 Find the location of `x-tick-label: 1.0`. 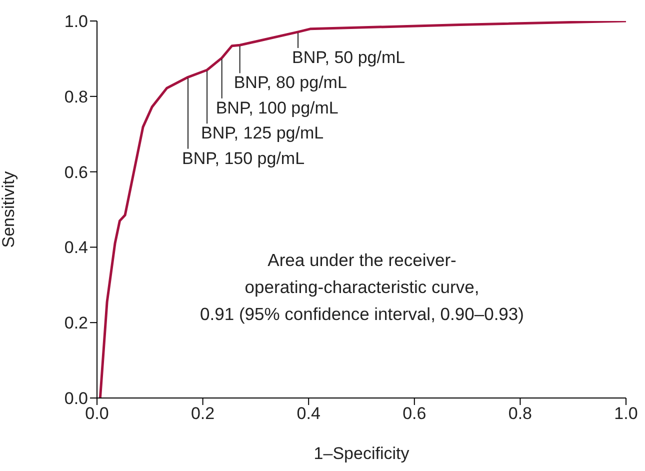

x-tick-label: 1.0 is located at coordinates (626, 414).